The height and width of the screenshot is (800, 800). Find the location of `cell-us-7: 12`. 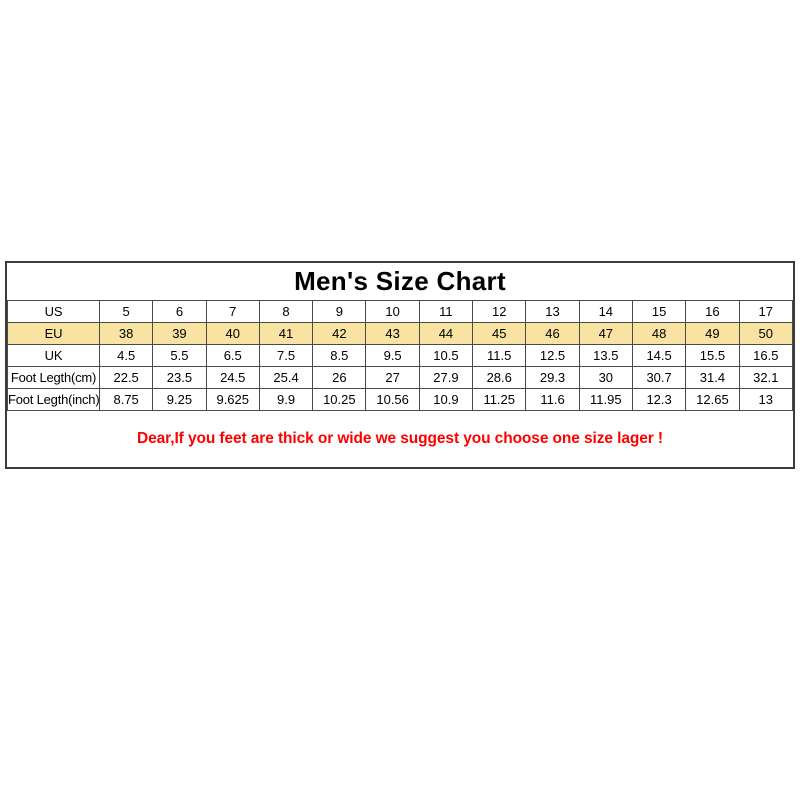

cell-us-7: 12 is located at coordinates (499, 311).